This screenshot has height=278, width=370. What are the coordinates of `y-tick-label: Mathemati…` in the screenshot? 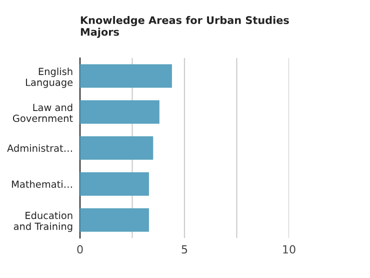 It's located at (42, 184).